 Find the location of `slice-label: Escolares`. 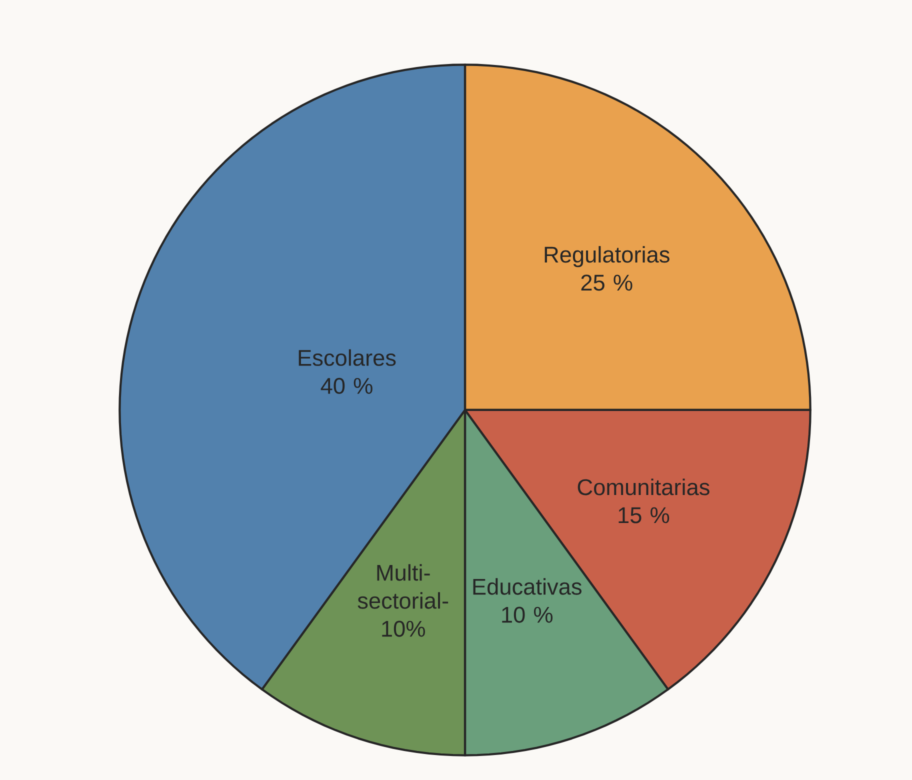

slice-label: Escolares is located at coordinates (347, 357).